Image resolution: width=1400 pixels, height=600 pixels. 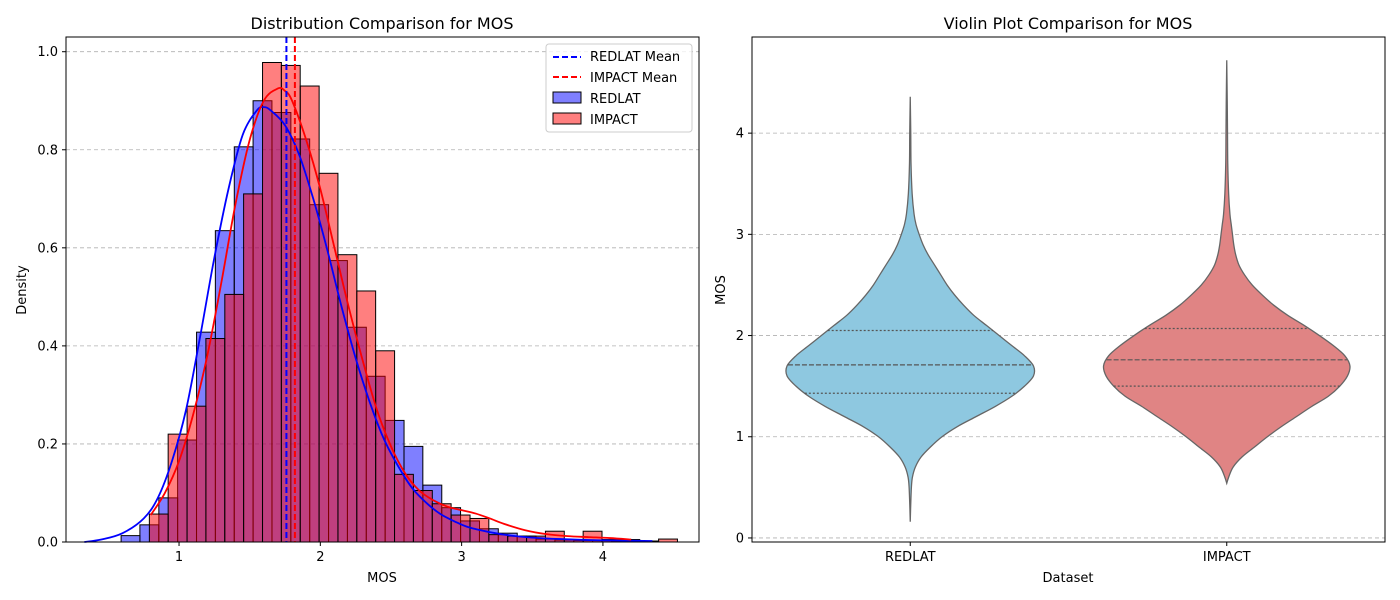 What do you see at coordinates (740, 538) in the screenshot?
I see `violin-ytick-label: 0` at bounding box center [740, 538].